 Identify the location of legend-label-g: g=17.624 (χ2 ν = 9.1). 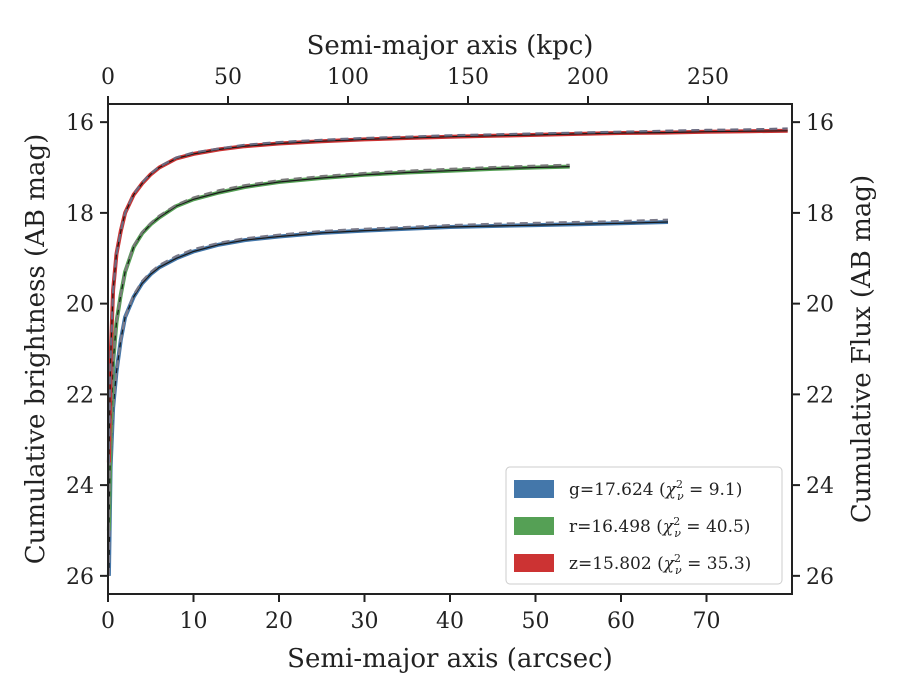
(655, 490).